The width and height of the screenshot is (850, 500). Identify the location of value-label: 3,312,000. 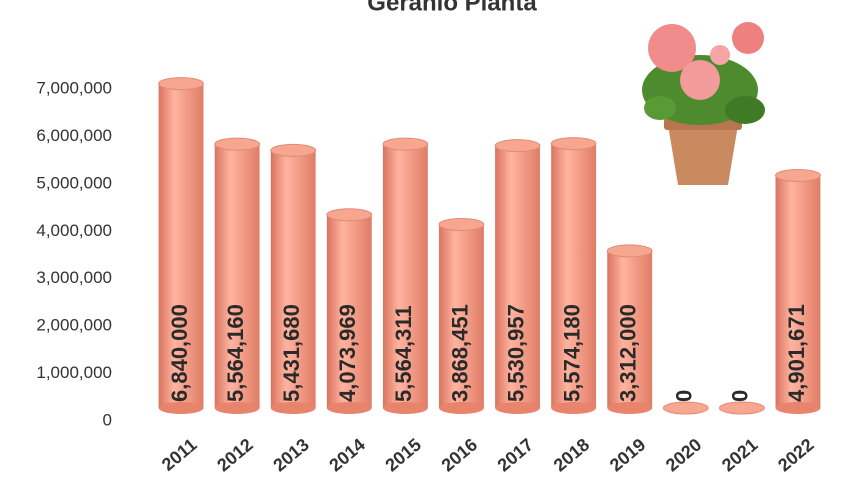
(628, 353).